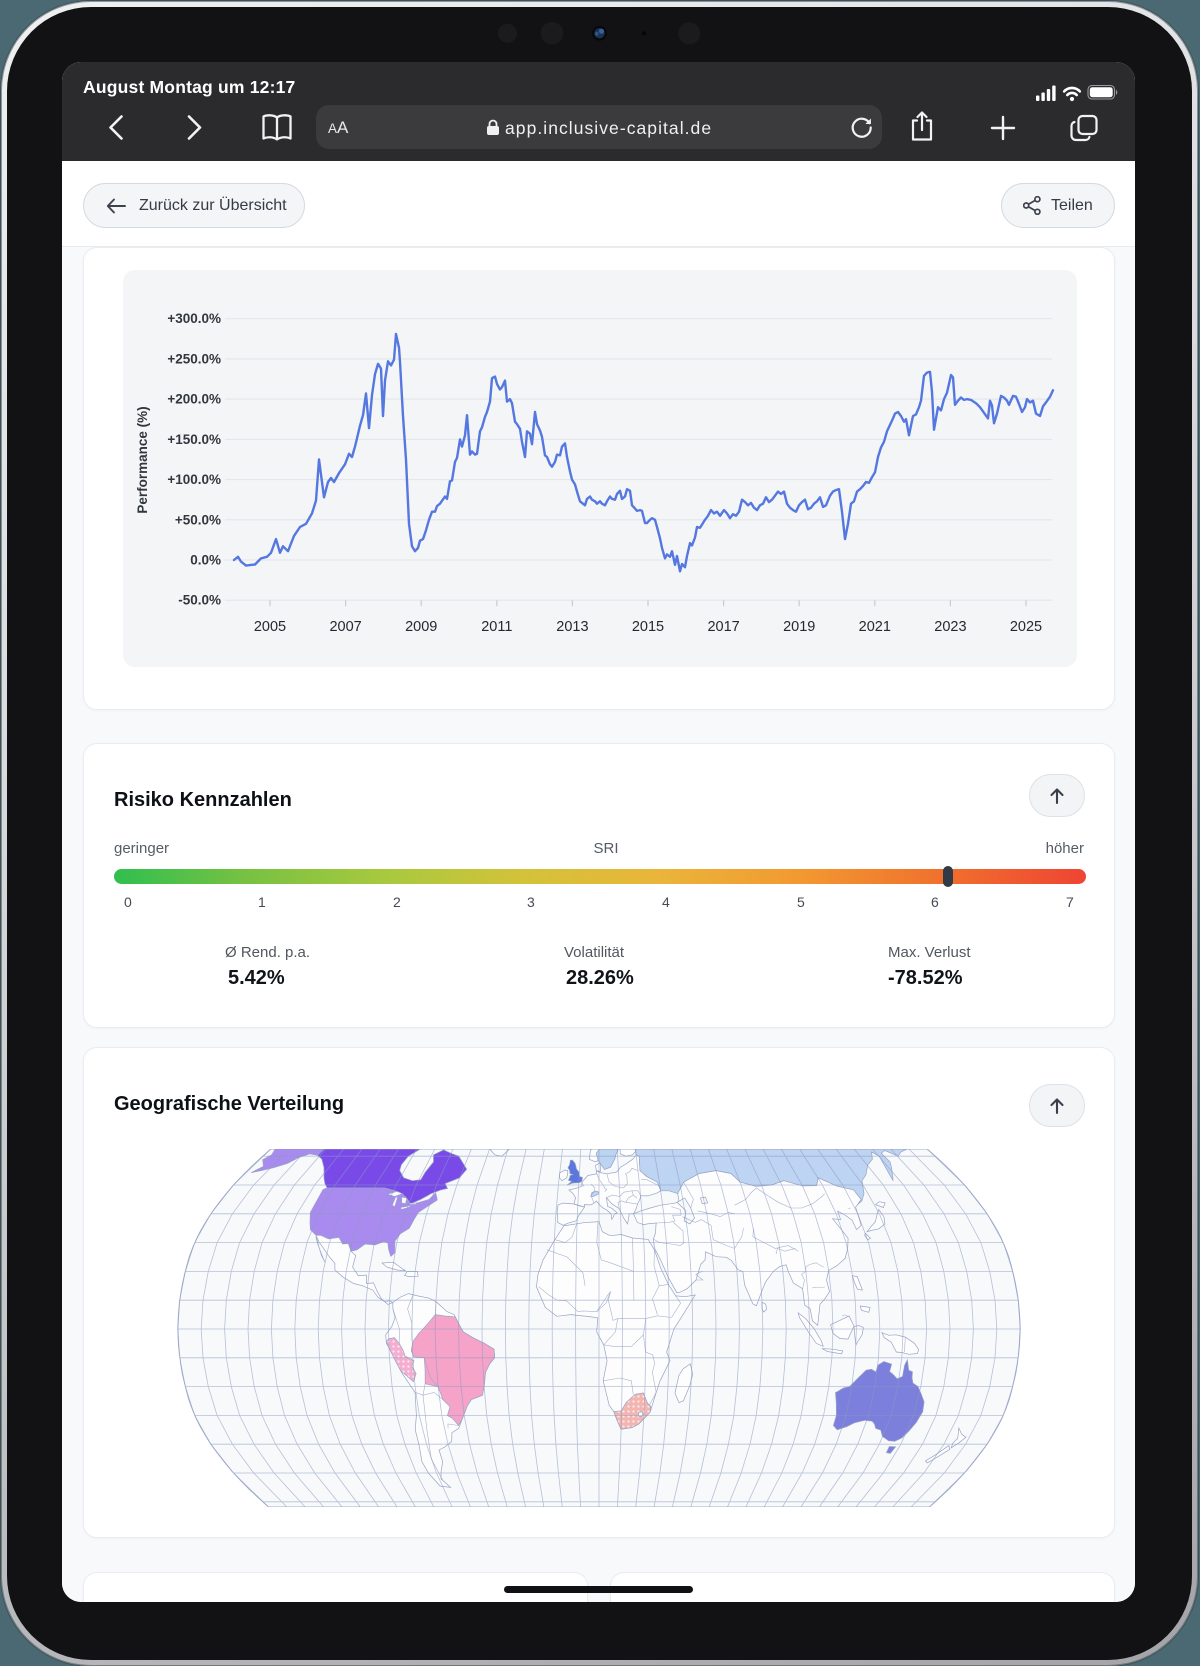 This screenshot has width=1200, height=1666. What do you see at coordinates (421, 627) in the screenshot?
I see `svg-text: 2009` at bounding box center [421, 627].